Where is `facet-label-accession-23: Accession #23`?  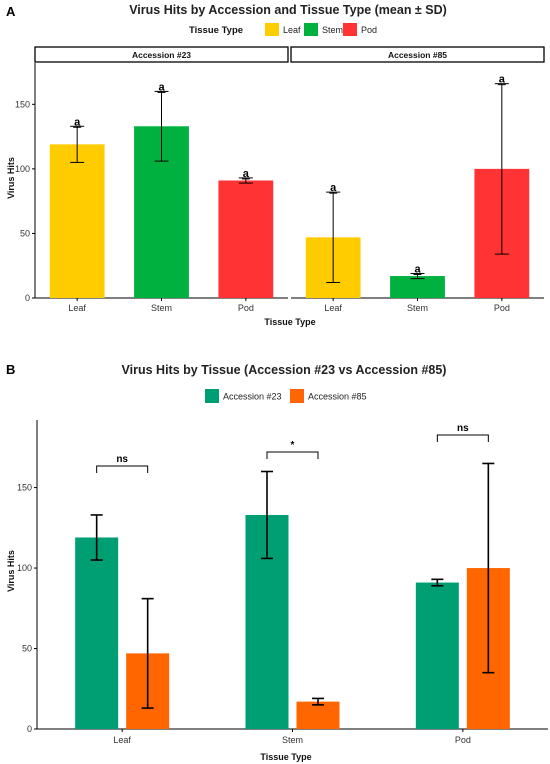
facet-label-accession-23: Accession #23 is located at coordinates (161, 55).